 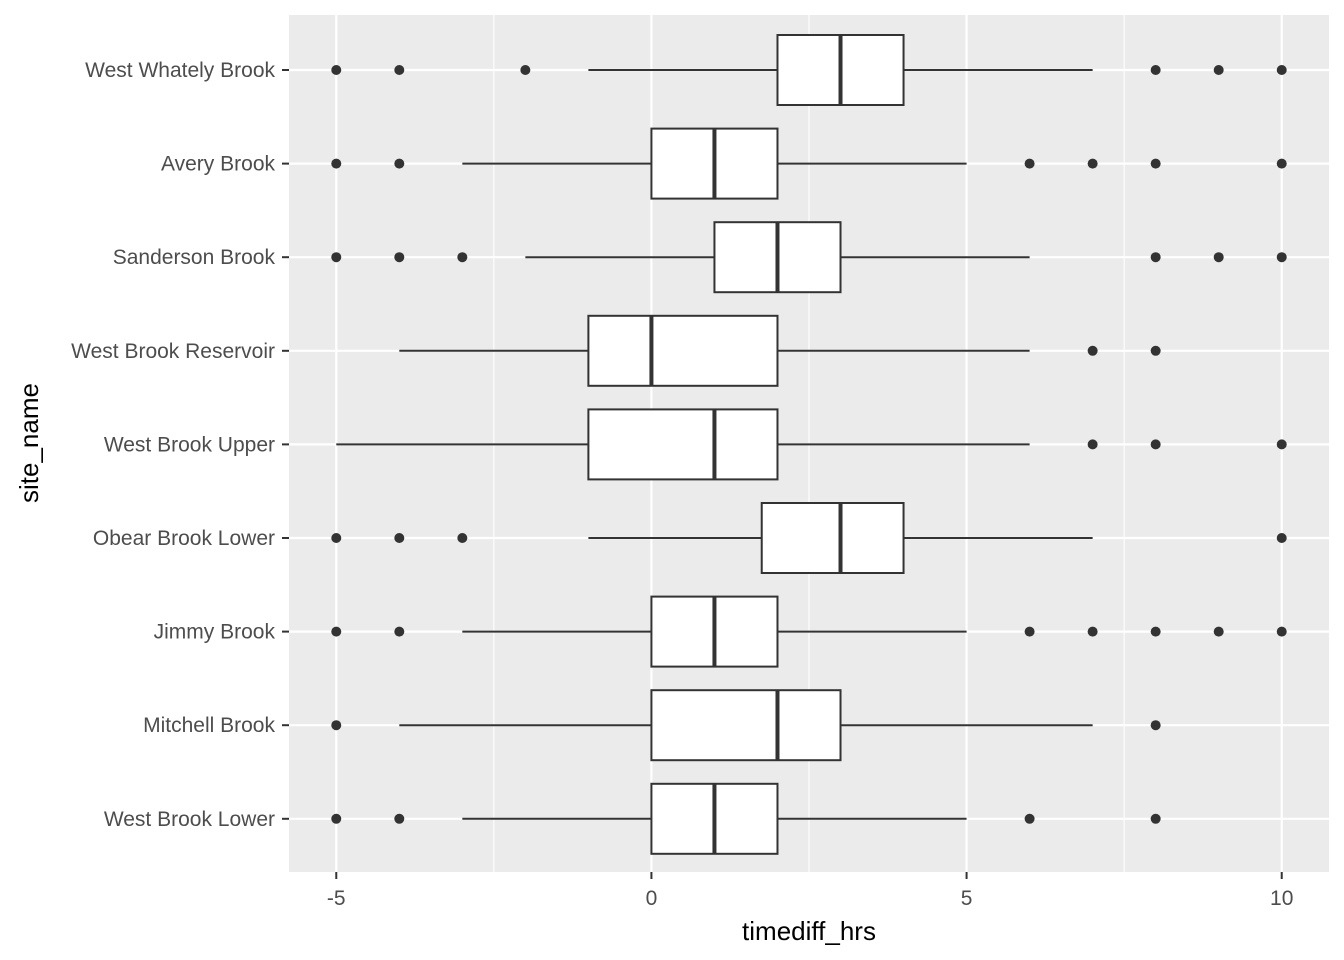 What do you see at coordinates (652, 898) in the screenshot?
I see `x-tick-label: 0` at bounding box center [652, 898].